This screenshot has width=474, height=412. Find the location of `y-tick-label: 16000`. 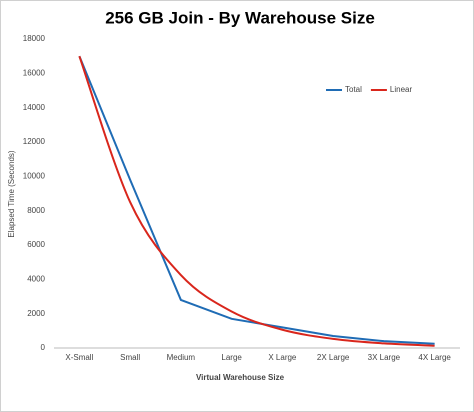

y-tick-label: 16000 is located at coordinates (34, 72).